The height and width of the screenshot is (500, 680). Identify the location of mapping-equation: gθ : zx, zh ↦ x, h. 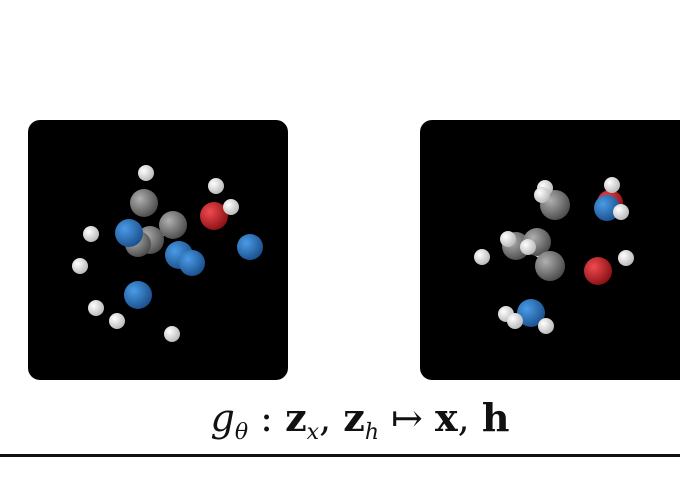
(340, 420).